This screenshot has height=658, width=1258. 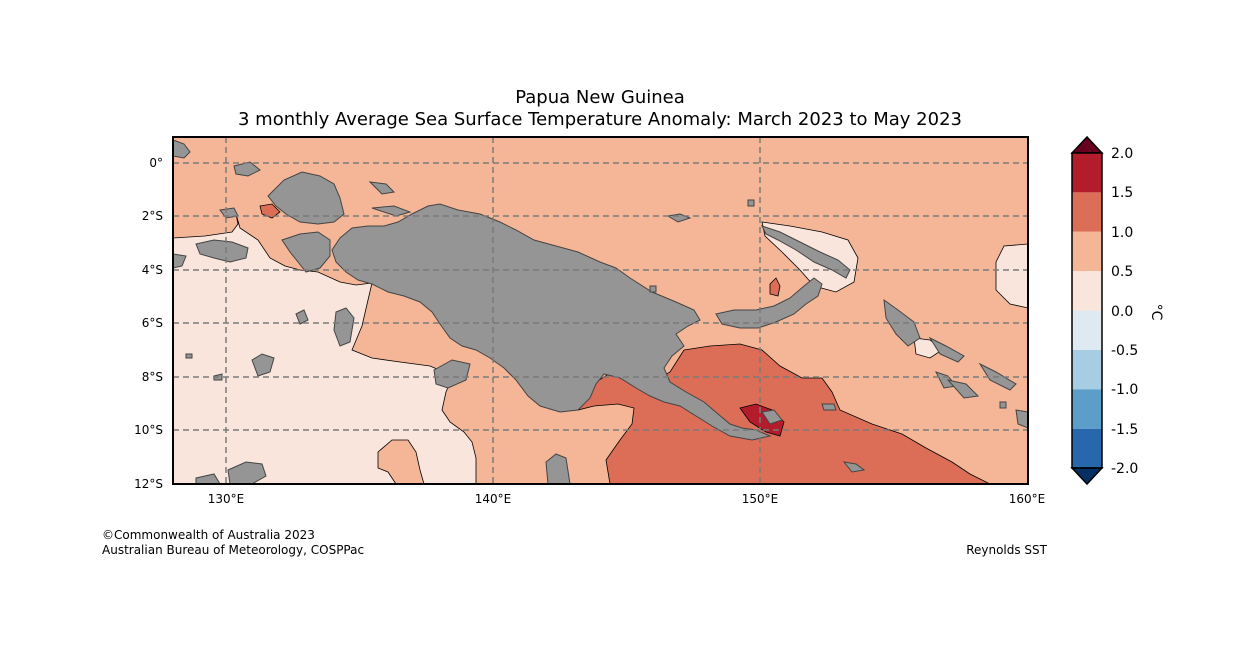 I want to click on colorbar-label-1.5: 1.5, so click(x=1122, y=193).